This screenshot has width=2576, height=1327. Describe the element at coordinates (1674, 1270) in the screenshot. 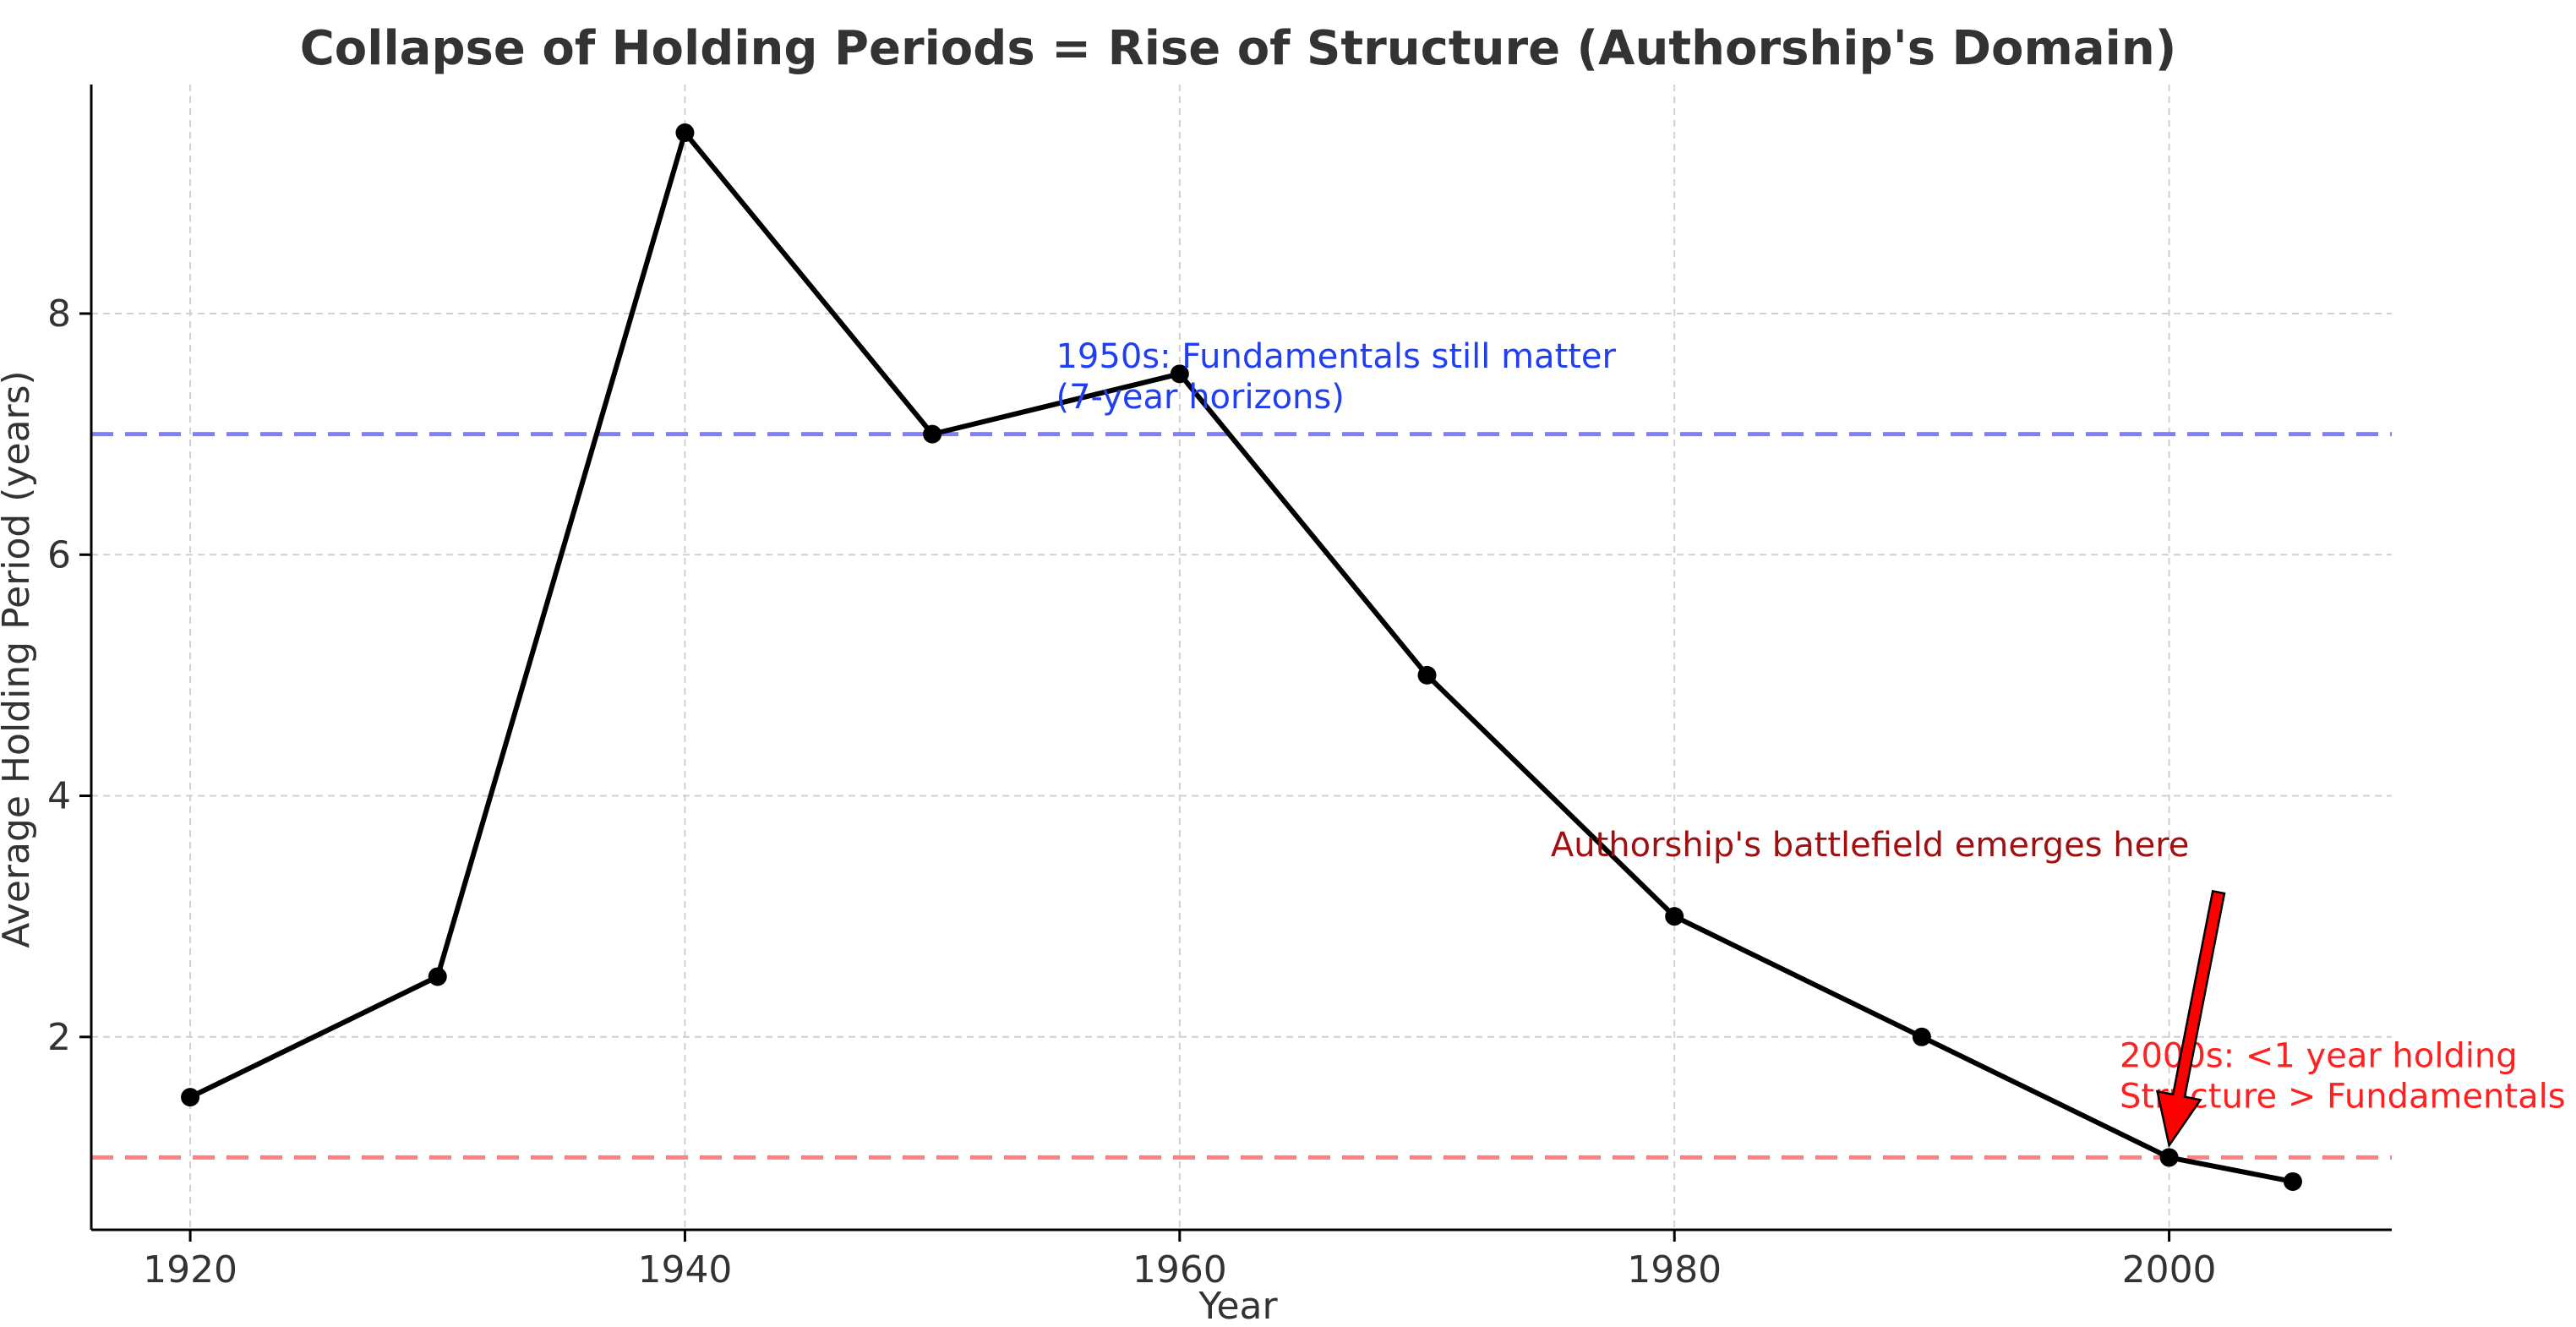

I see `x-tick-label: 1980` at that location.